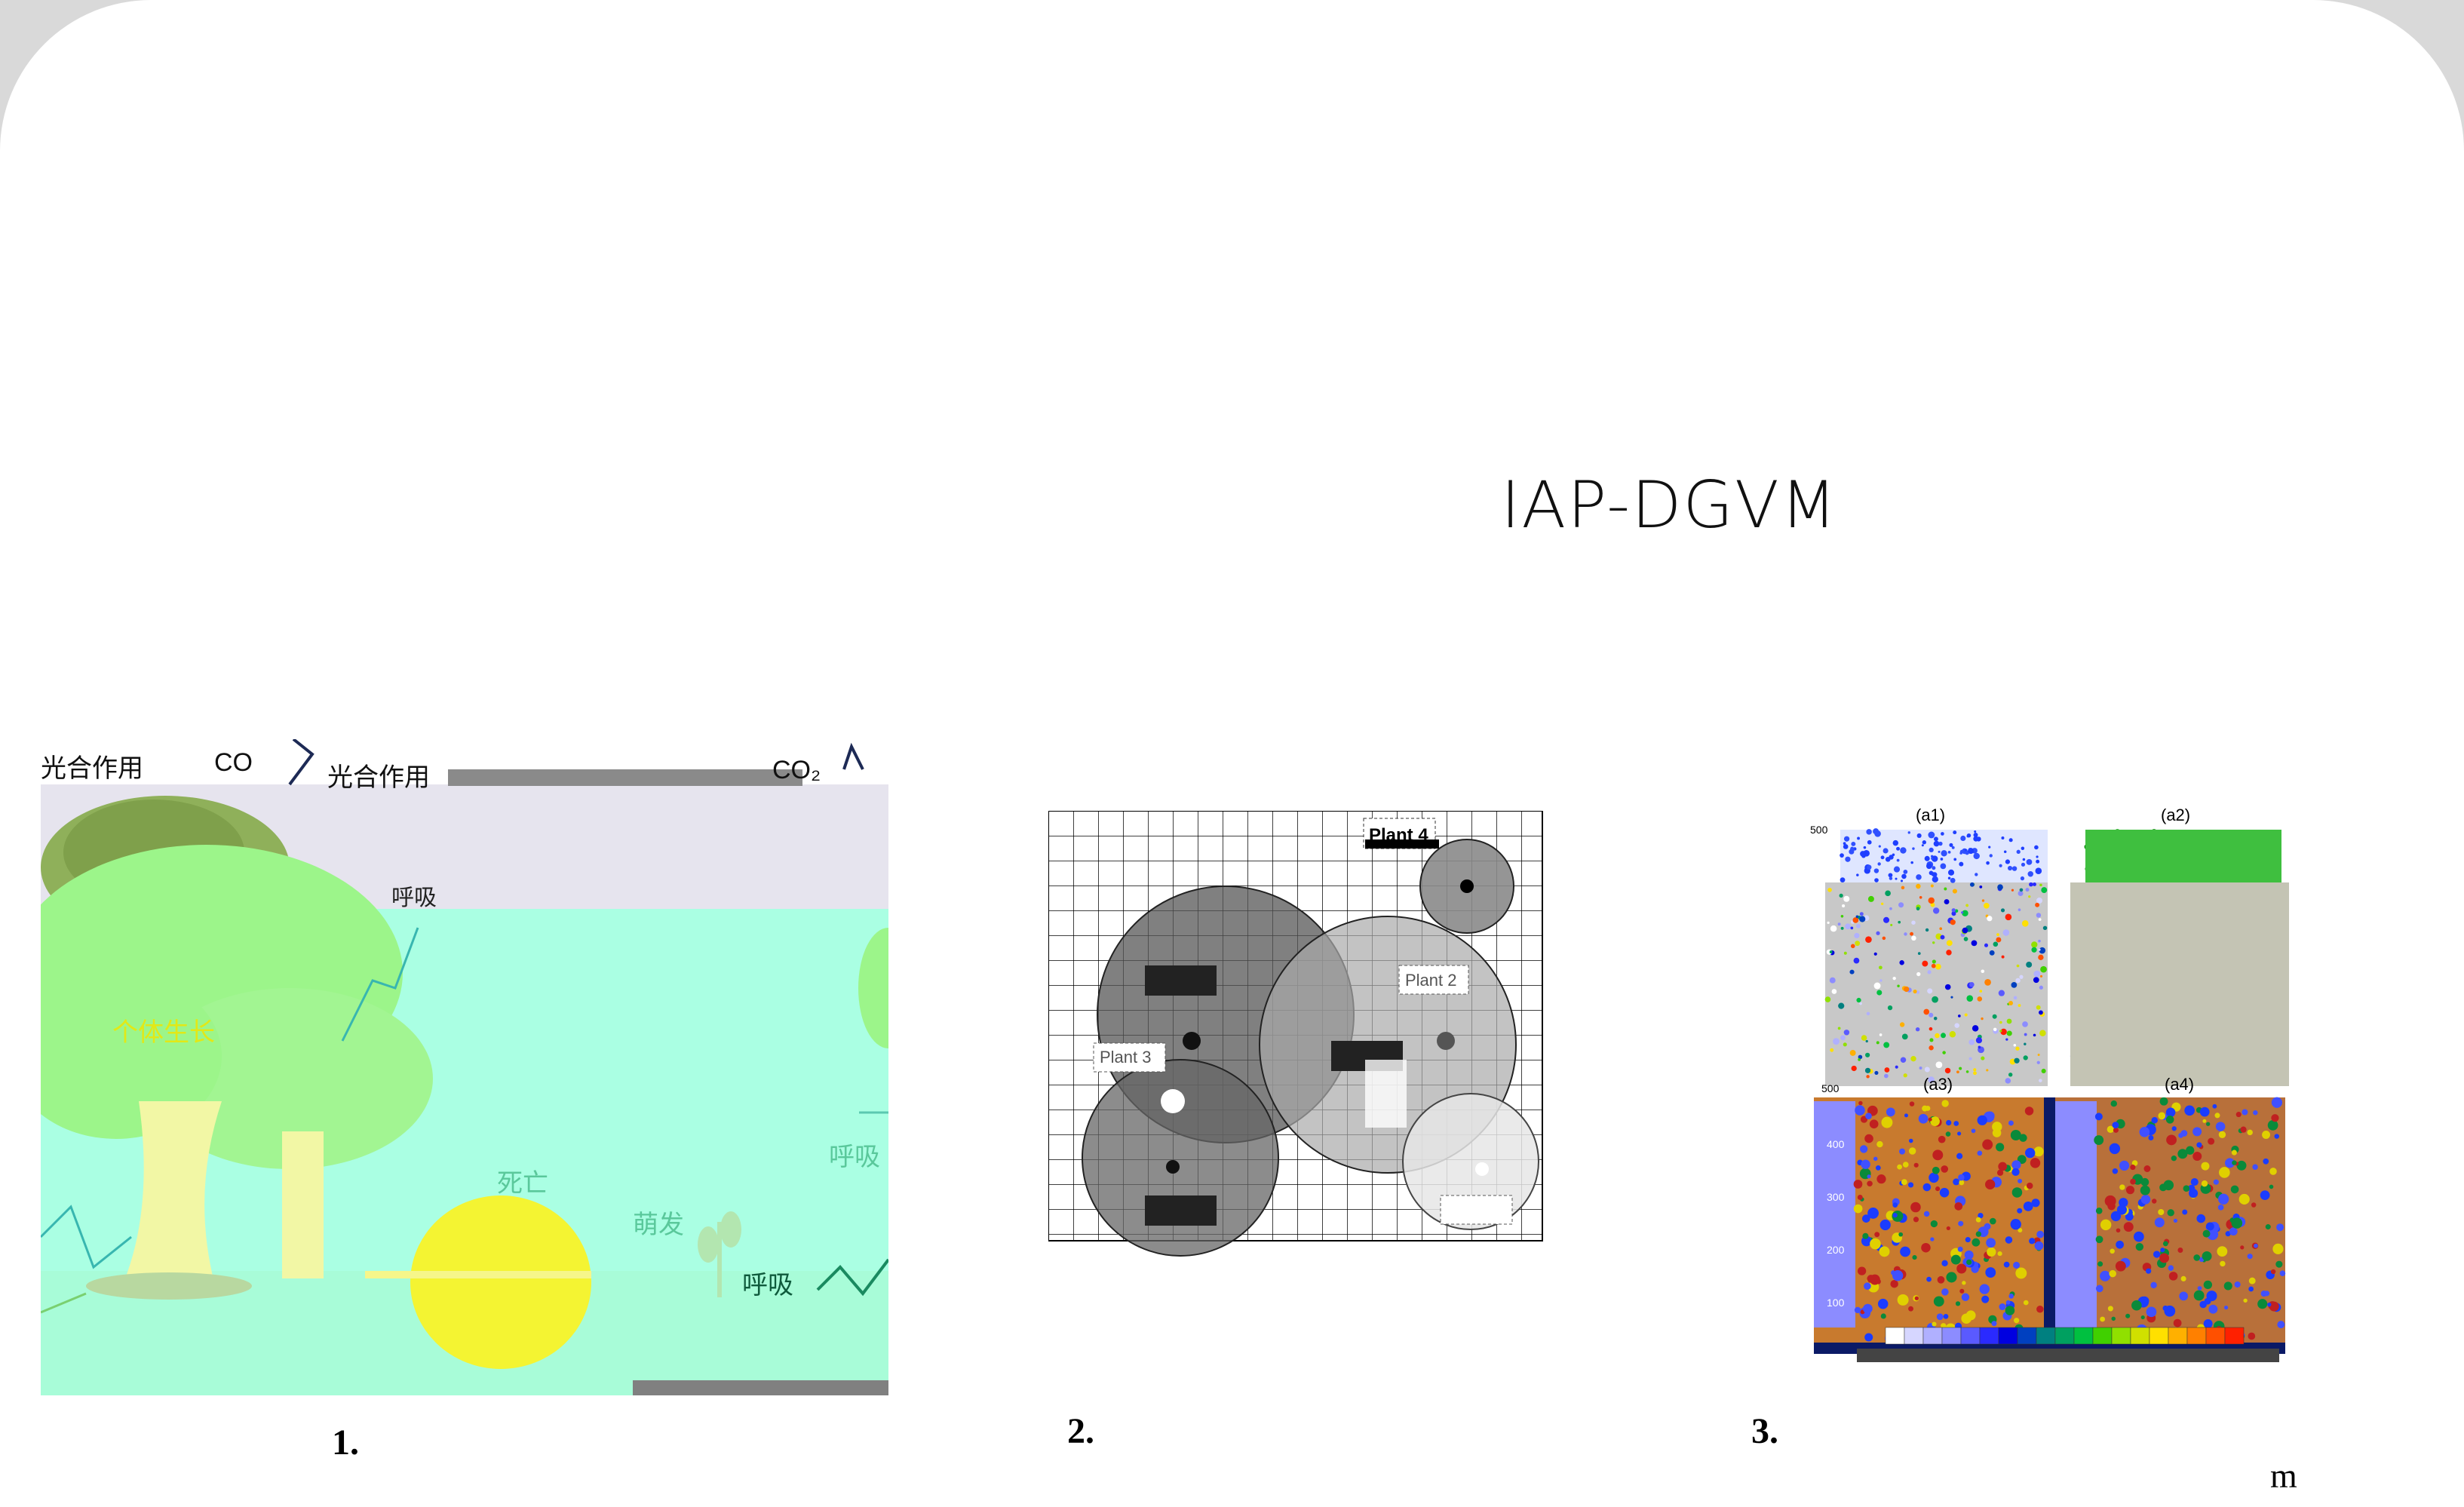 The width and height of the screenshot is (2464, 1507). Describe the element at coordinates (1836, 1144) in the screenshot. I see `tick-a3-400: 400` at that location.